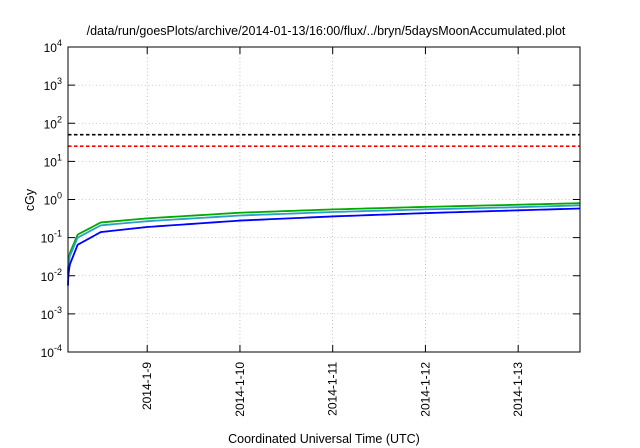 The width and height of the screenshot is (640, 448). I want to click on y-tick-label: 10⁴, so click(53, 46).